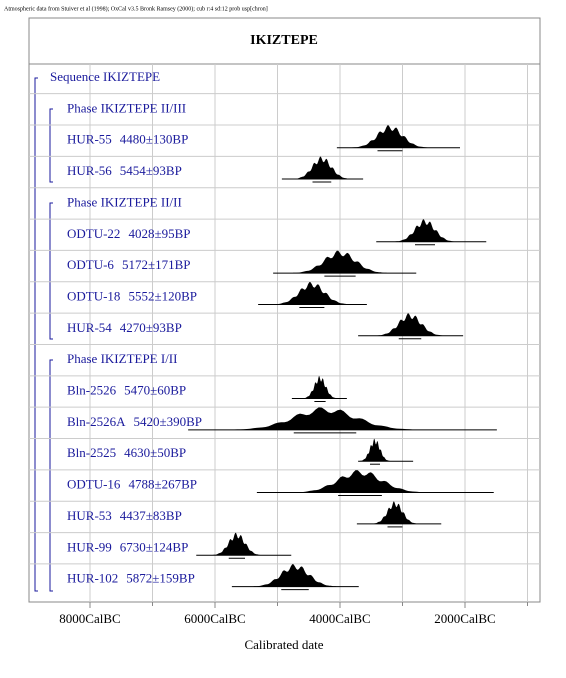 The width and height of the screenshot is (566, 678). I want to click on sample-name: Phase IKIZTEPE I/II, so click(122, 358).